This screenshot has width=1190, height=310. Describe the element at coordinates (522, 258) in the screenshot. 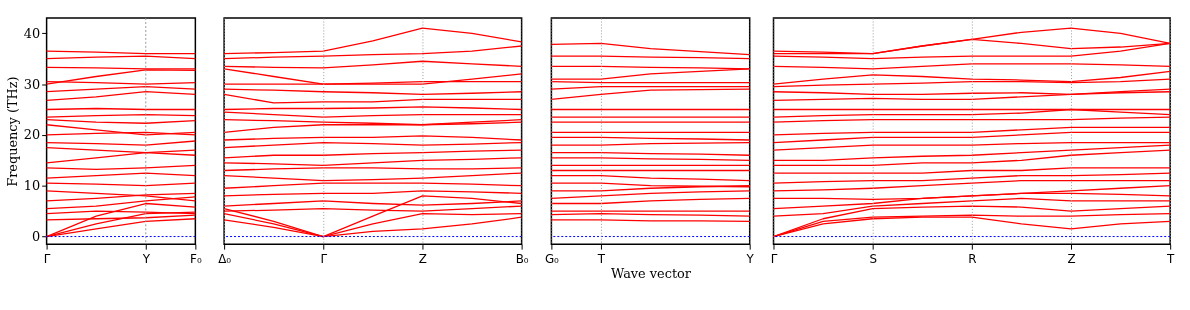

I see `x-tick-label: B₀` at that location.